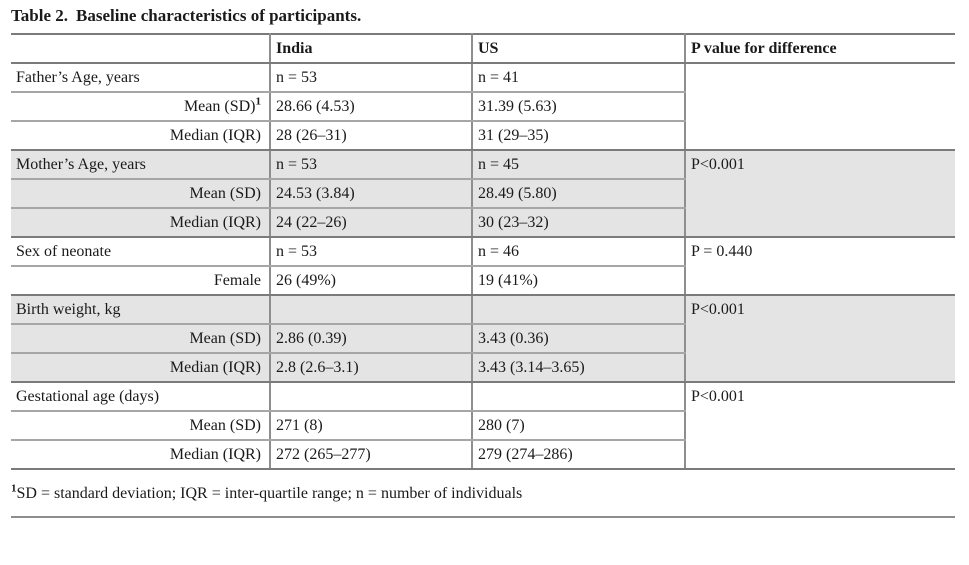 Image resolution: width=969 pixels, height=565 pixels. I want to click on row-label-cell: Mean (SD)1, so click(141, 107).